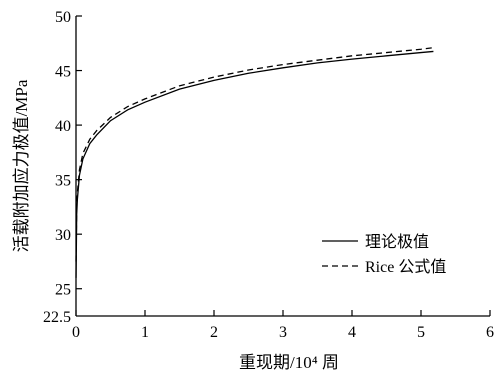 The image size is (499, 376). What do you see at coordinates (405, 267) in the screenshot?
I see `legend-label-rice: Rice 公式值` at bounding box center [405, 267].